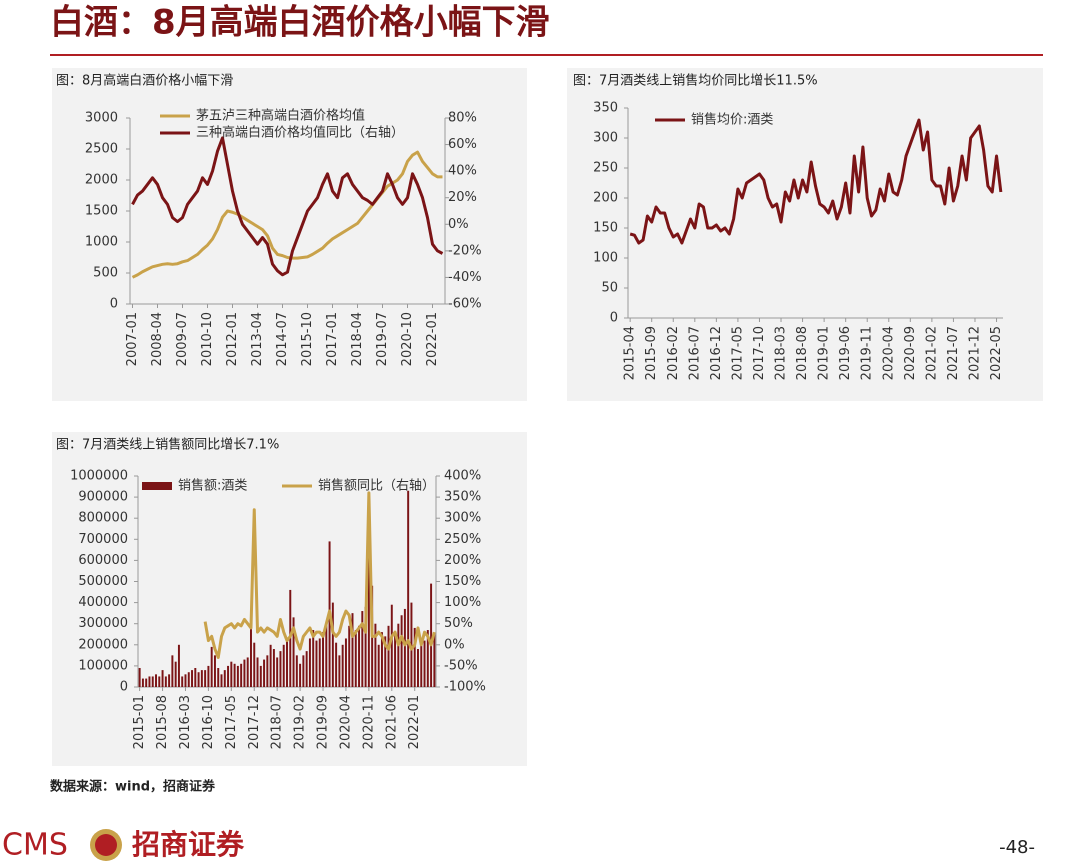 This screenshot has height=864, width=1080. What do you see at coordinates (845, 353) in the screenshot?
I see `x-tick-label: 2019-06` at bounding box center [845, 353].